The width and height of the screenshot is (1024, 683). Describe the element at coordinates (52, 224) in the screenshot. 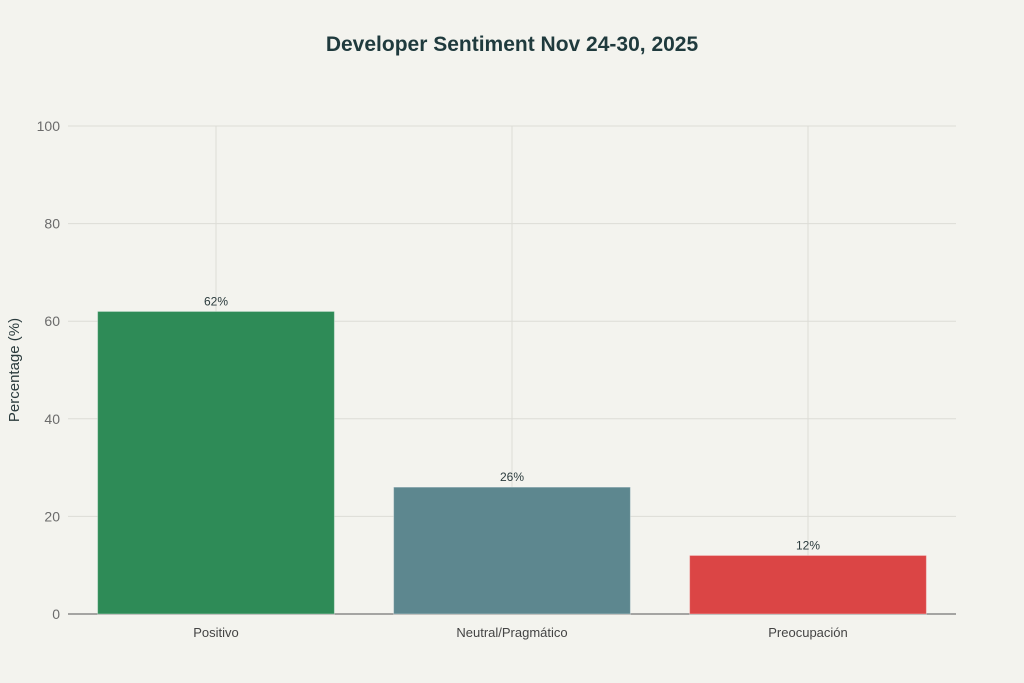

I see `y-tick-label: 80` at that location.